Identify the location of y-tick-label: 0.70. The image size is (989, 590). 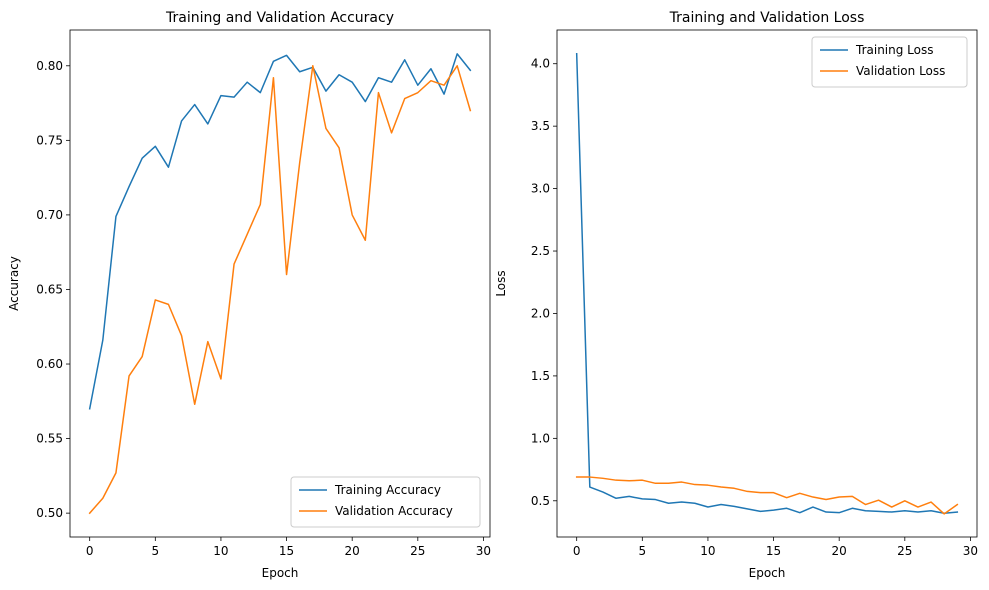
(49, 215).